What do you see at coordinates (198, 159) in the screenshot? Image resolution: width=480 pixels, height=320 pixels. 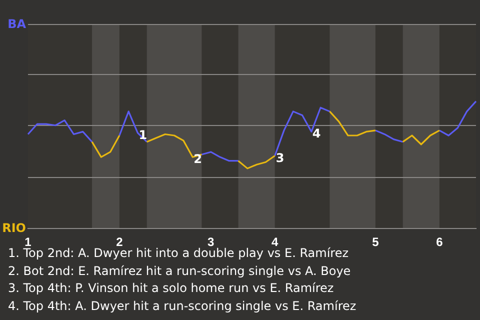 I see `annotation: 2` at bounding box center [198, 159].